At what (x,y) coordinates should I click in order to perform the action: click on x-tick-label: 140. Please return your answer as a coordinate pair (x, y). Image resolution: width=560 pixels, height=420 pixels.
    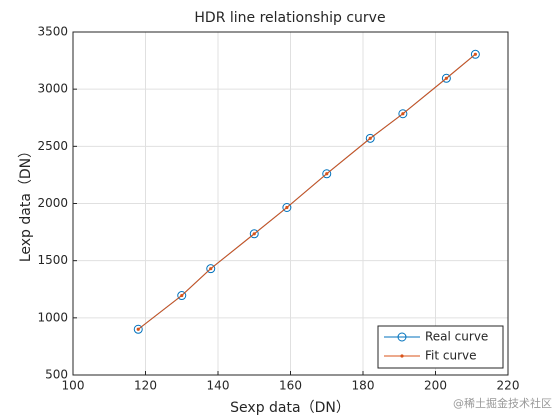
    Looking at the image, I should click on (218, 386).